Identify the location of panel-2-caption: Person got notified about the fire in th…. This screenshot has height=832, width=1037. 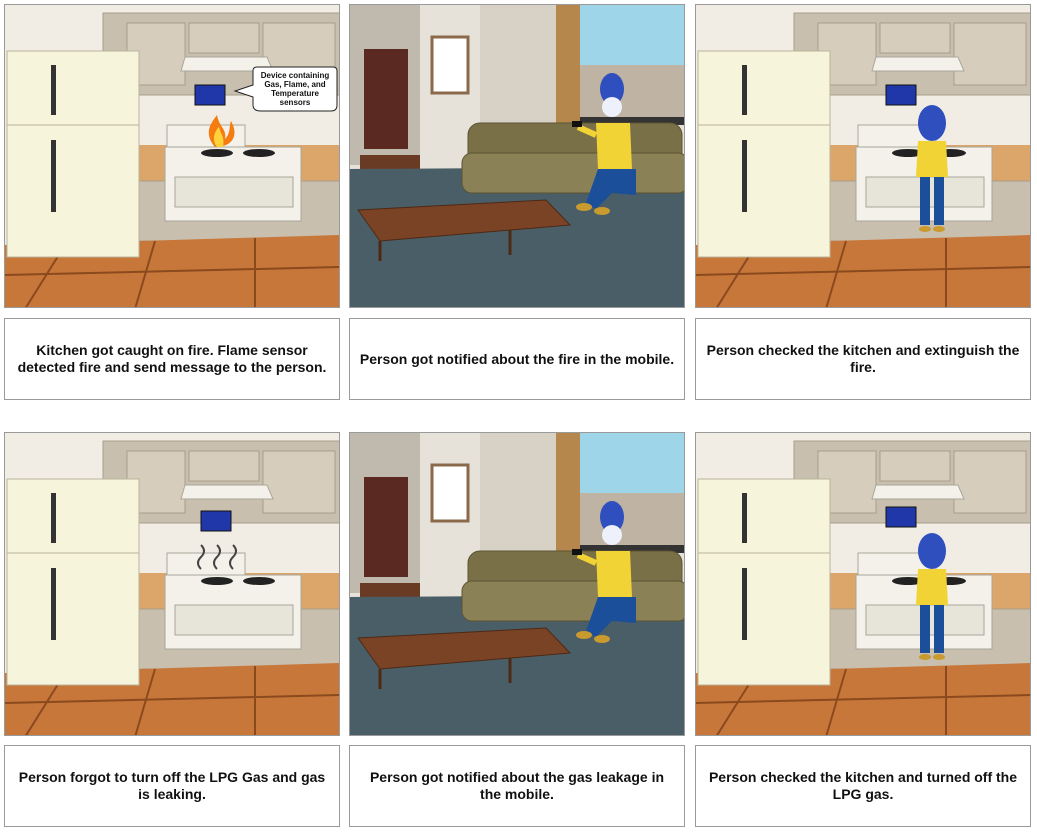
(517, 359).